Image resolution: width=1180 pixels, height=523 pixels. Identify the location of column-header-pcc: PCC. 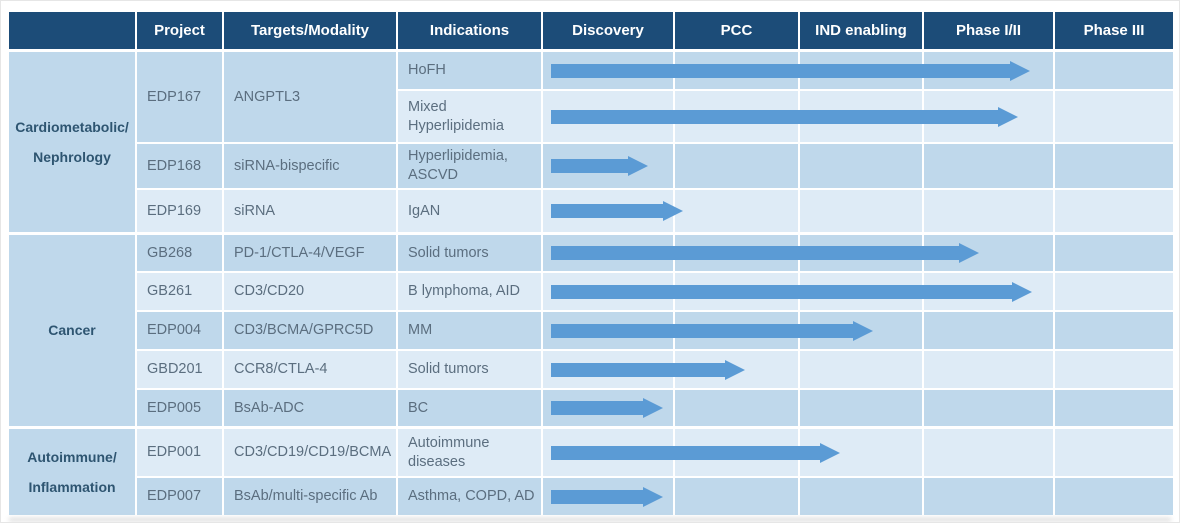
(735, 30).